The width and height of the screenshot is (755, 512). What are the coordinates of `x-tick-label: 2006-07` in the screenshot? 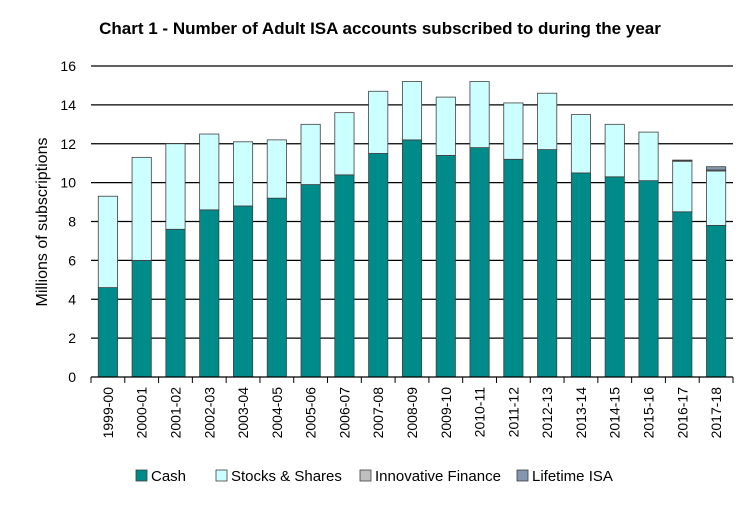 It's located at (344, 413).